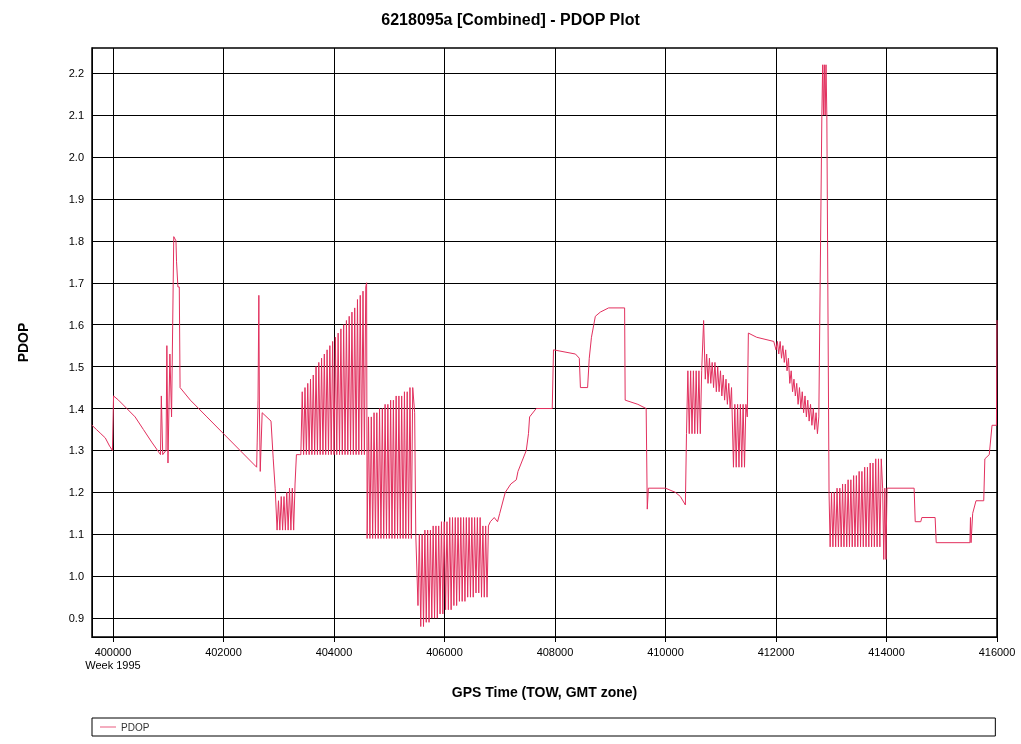 The height and width of the screenshot is (744, 1021). Describe the element at coordinates (23, 342) in the screenshot. I see `y-axis-title: PDOP` at that location.